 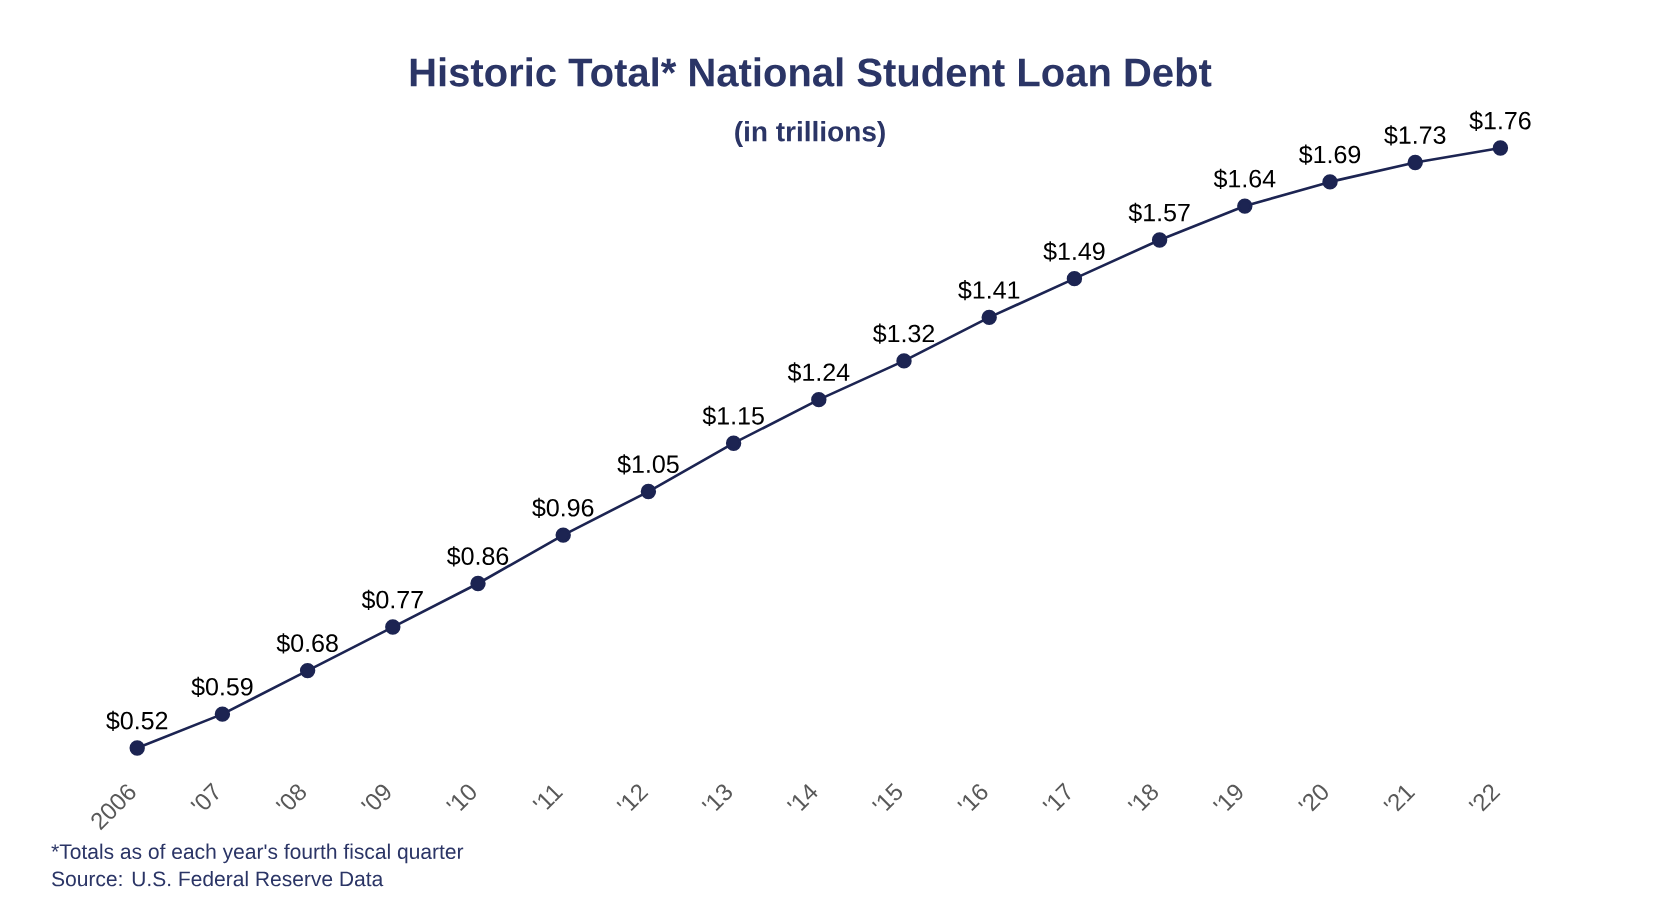 I want to click on data-label: $1.76, so click(x=1500, y=120).